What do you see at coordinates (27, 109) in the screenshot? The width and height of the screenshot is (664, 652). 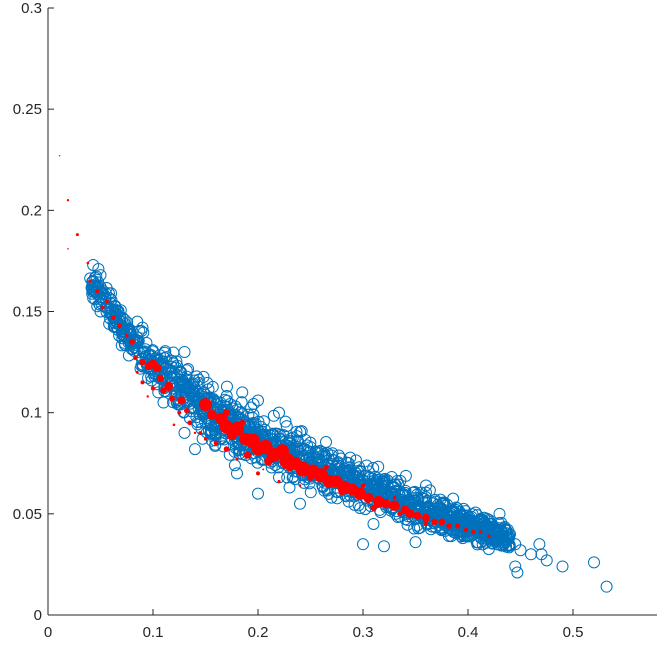 I see `y-tick-label: 0.25` at bounding box center [27, 109].